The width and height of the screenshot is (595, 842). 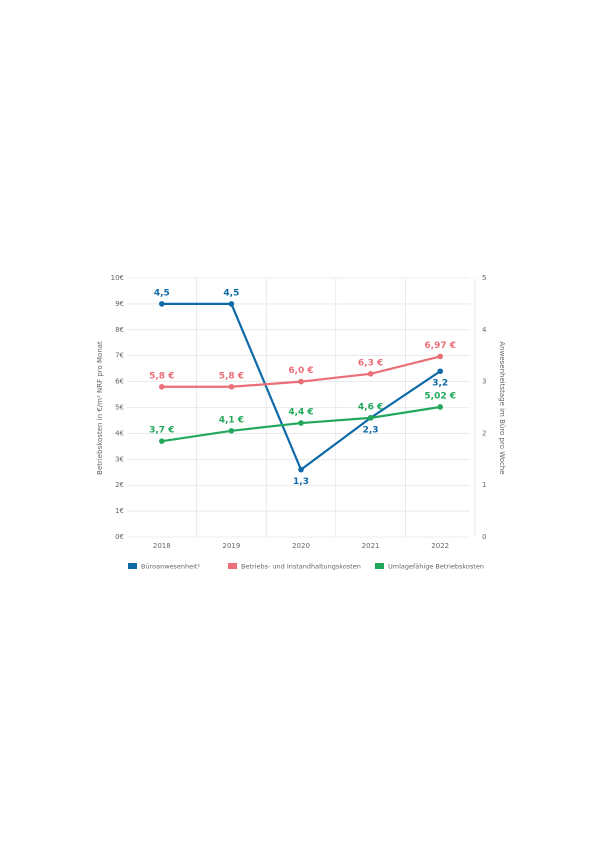 I want to click on y-tick-label: 7€, so click(x=119, y=356).